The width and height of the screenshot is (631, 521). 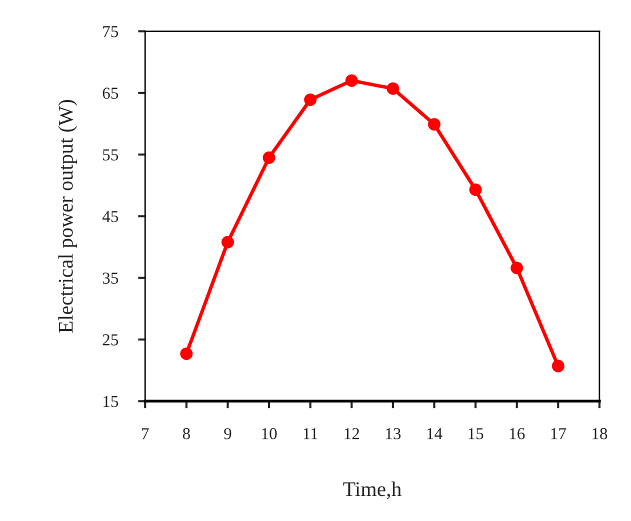 What do you see at coordinates (111, 402) in the screenshot?
I see `y-tick-label: 15` at bounding box center [111, 402].